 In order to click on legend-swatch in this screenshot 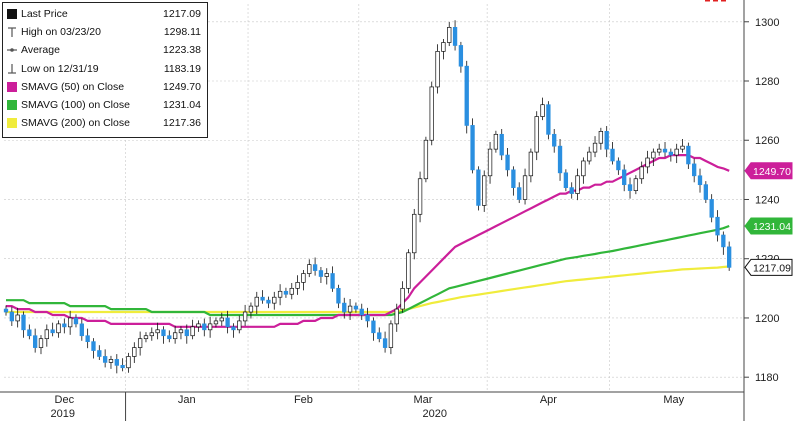, I will do `click(12, 86)`.